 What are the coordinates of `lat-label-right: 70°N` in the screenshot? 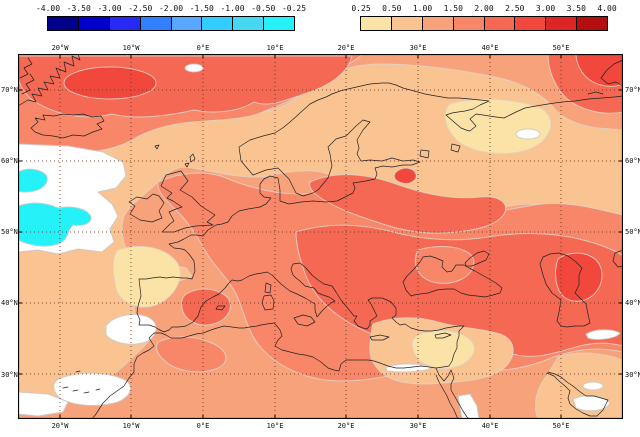 It's located at (632, 90).